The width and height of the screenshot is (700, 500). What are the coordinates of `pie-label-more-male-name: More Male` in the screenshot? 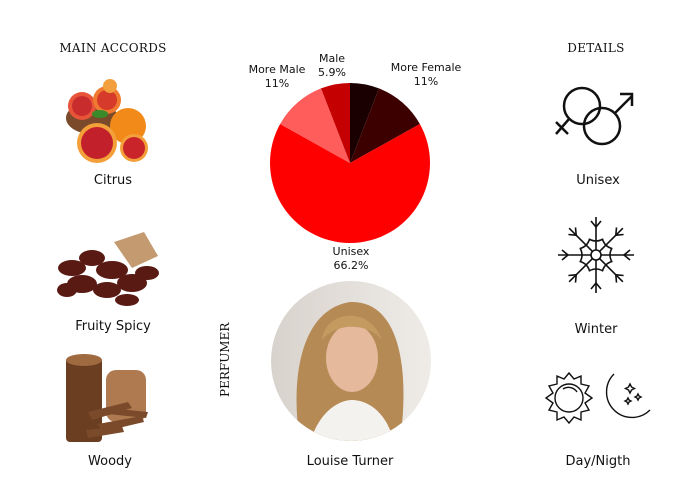 It's located at (277, 69).